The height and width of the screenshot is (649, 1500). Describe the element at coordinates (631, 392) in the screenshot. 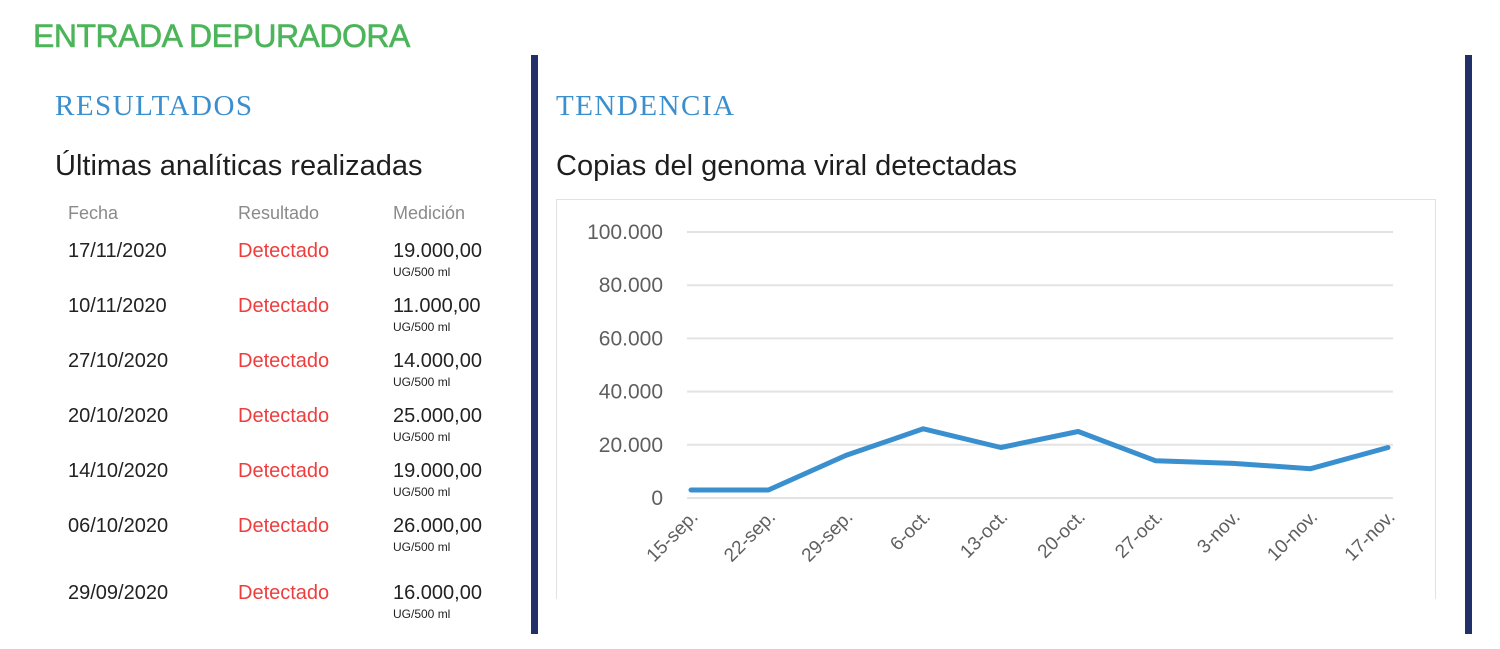

I see `y-tick-label: 40.000` at that location.